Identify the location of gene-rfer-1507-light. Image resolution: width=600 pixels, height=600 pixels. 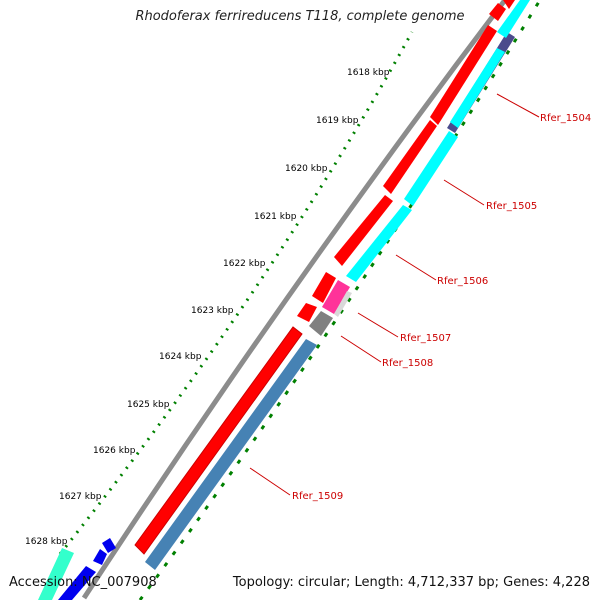
(343, 304).